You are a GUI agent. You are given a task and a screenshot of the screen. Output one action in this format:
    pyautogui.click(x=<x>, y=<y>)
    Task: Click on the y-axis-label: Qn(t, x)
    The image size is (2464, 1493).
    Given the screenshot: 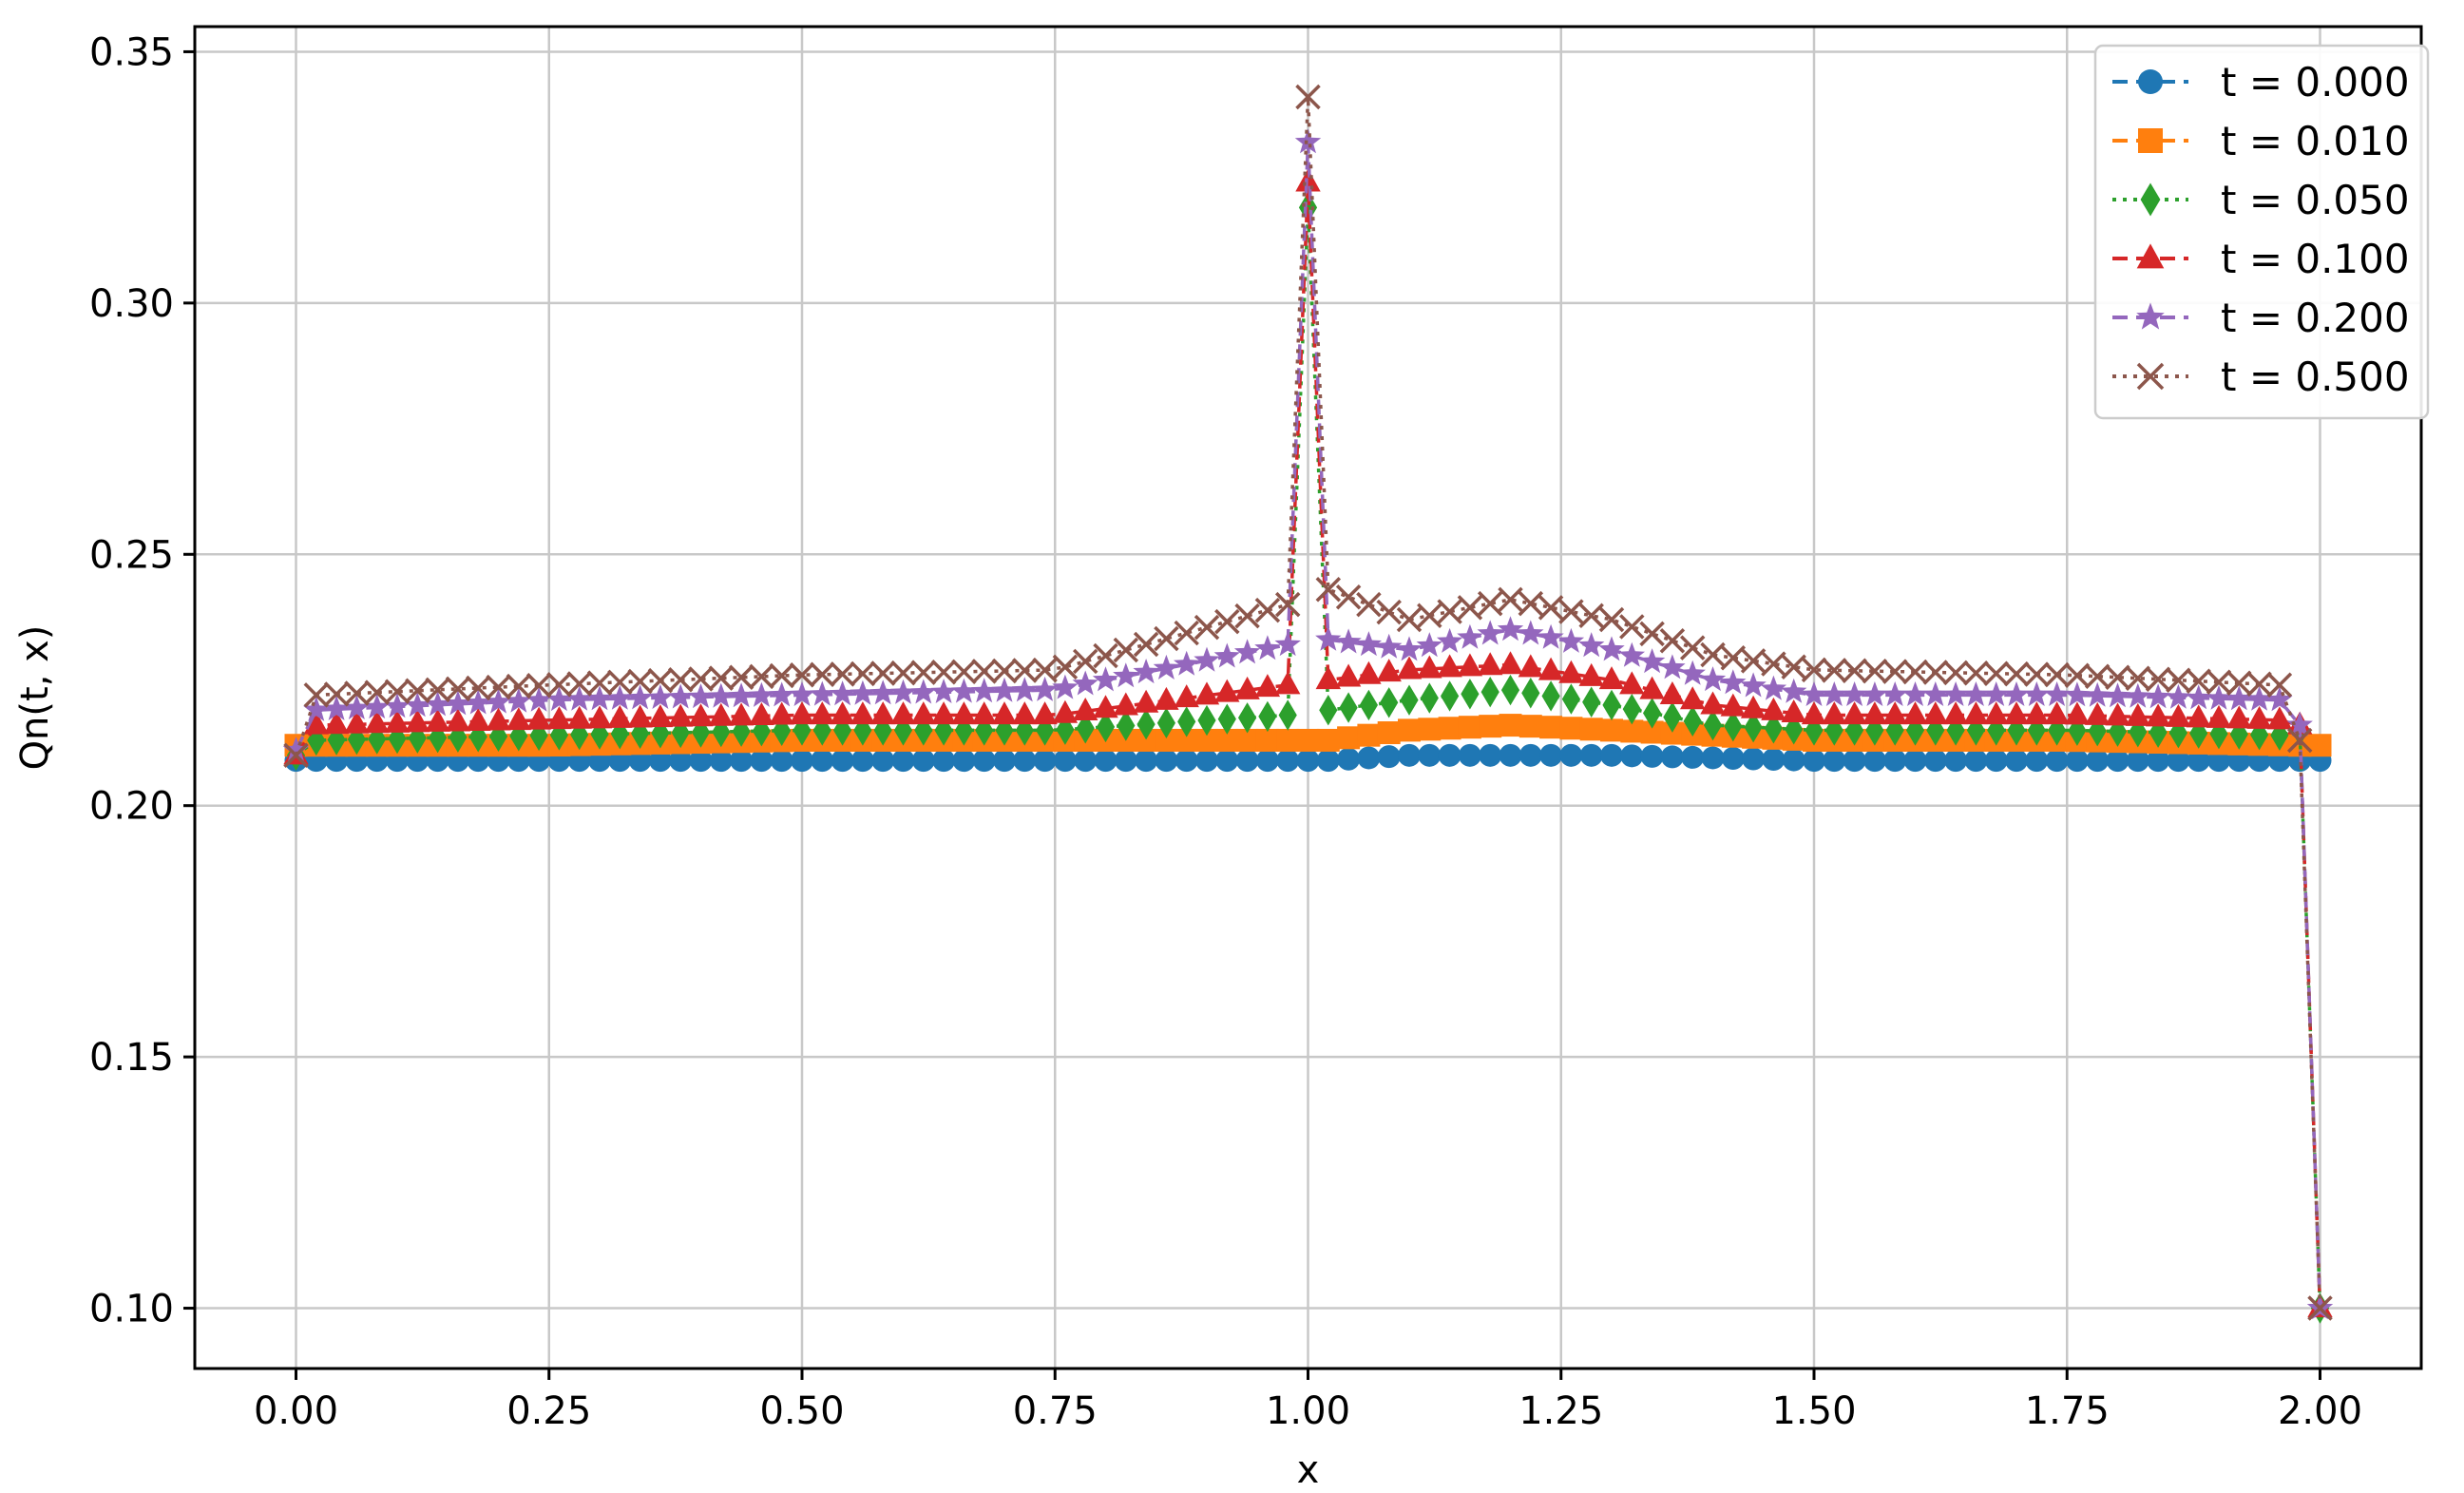 What is the action you would take?
    pyautogui.click(x=35, y=698)
    